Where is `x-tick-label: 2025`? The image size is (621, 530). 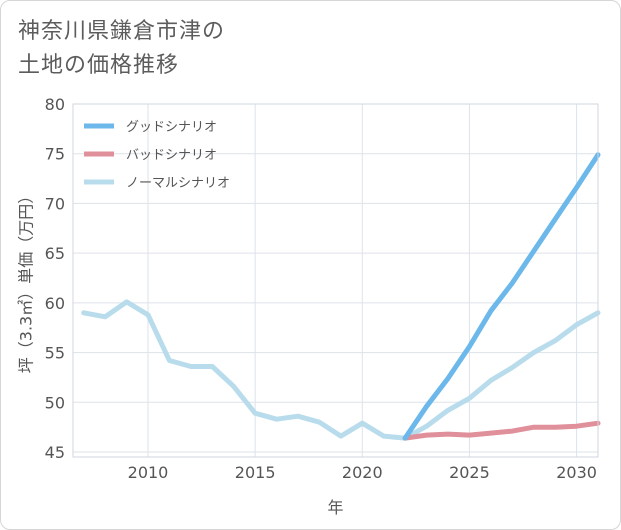
x-tick-label: 2025 is located at coordinates (469, 472).